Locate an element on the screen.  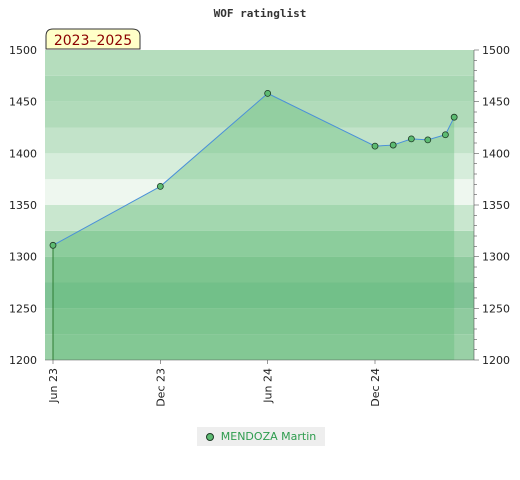
chart-title: WOF ratinglist is located at coordinates (260, 13).